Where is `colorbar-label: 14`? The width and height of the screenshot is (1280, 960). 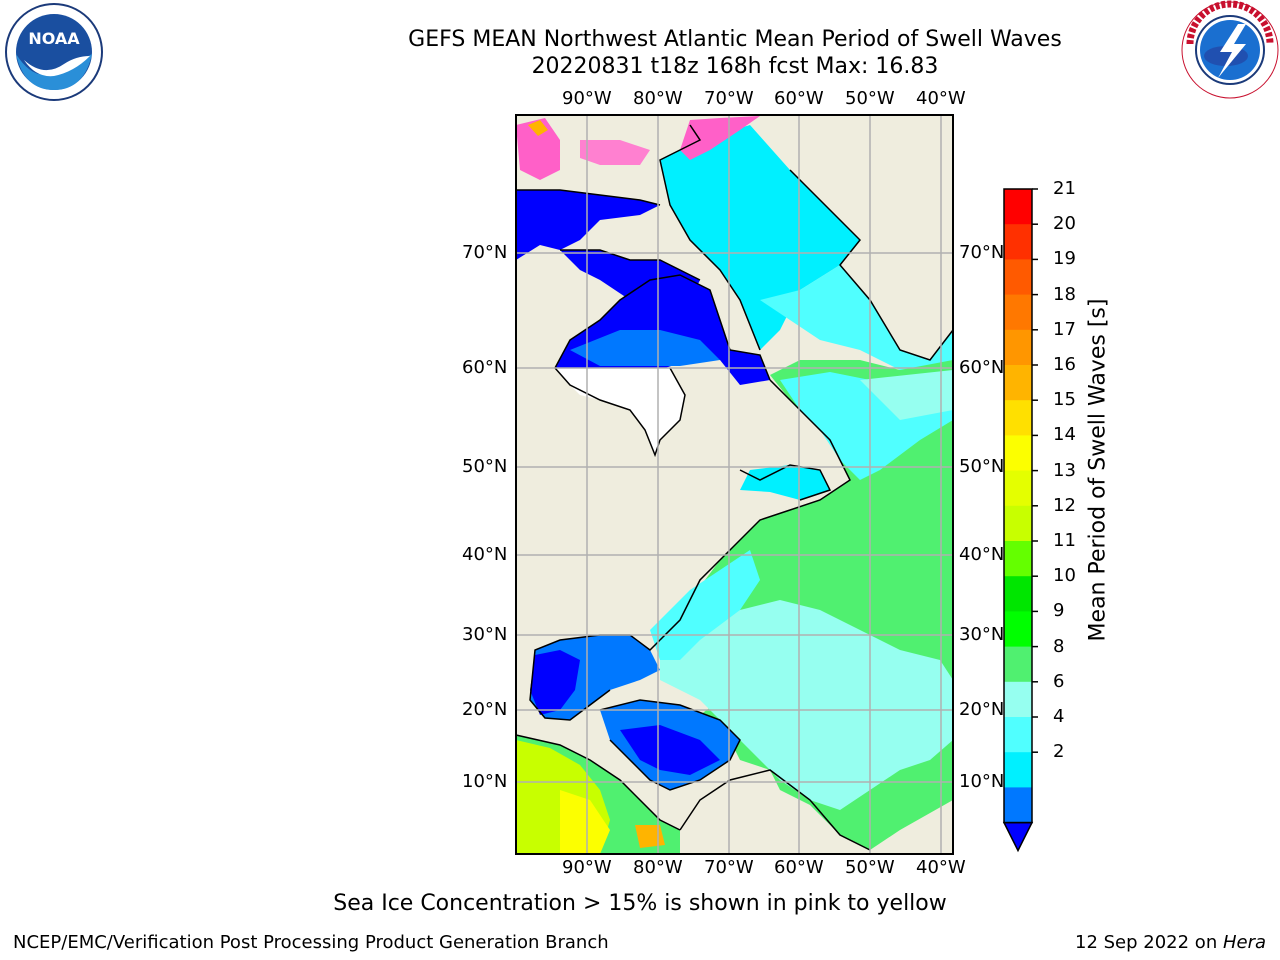 colorbar-label: 14 is located at coordinates (1064, 435).